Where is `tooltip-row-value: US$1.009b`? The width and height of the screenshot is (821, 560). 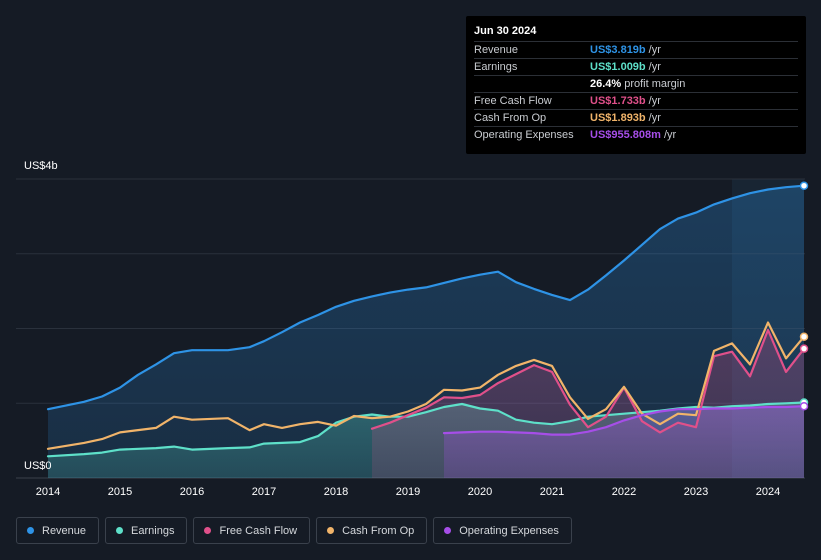 tooltip-row-value: US$1.009b is located at coordinates (618, 67).